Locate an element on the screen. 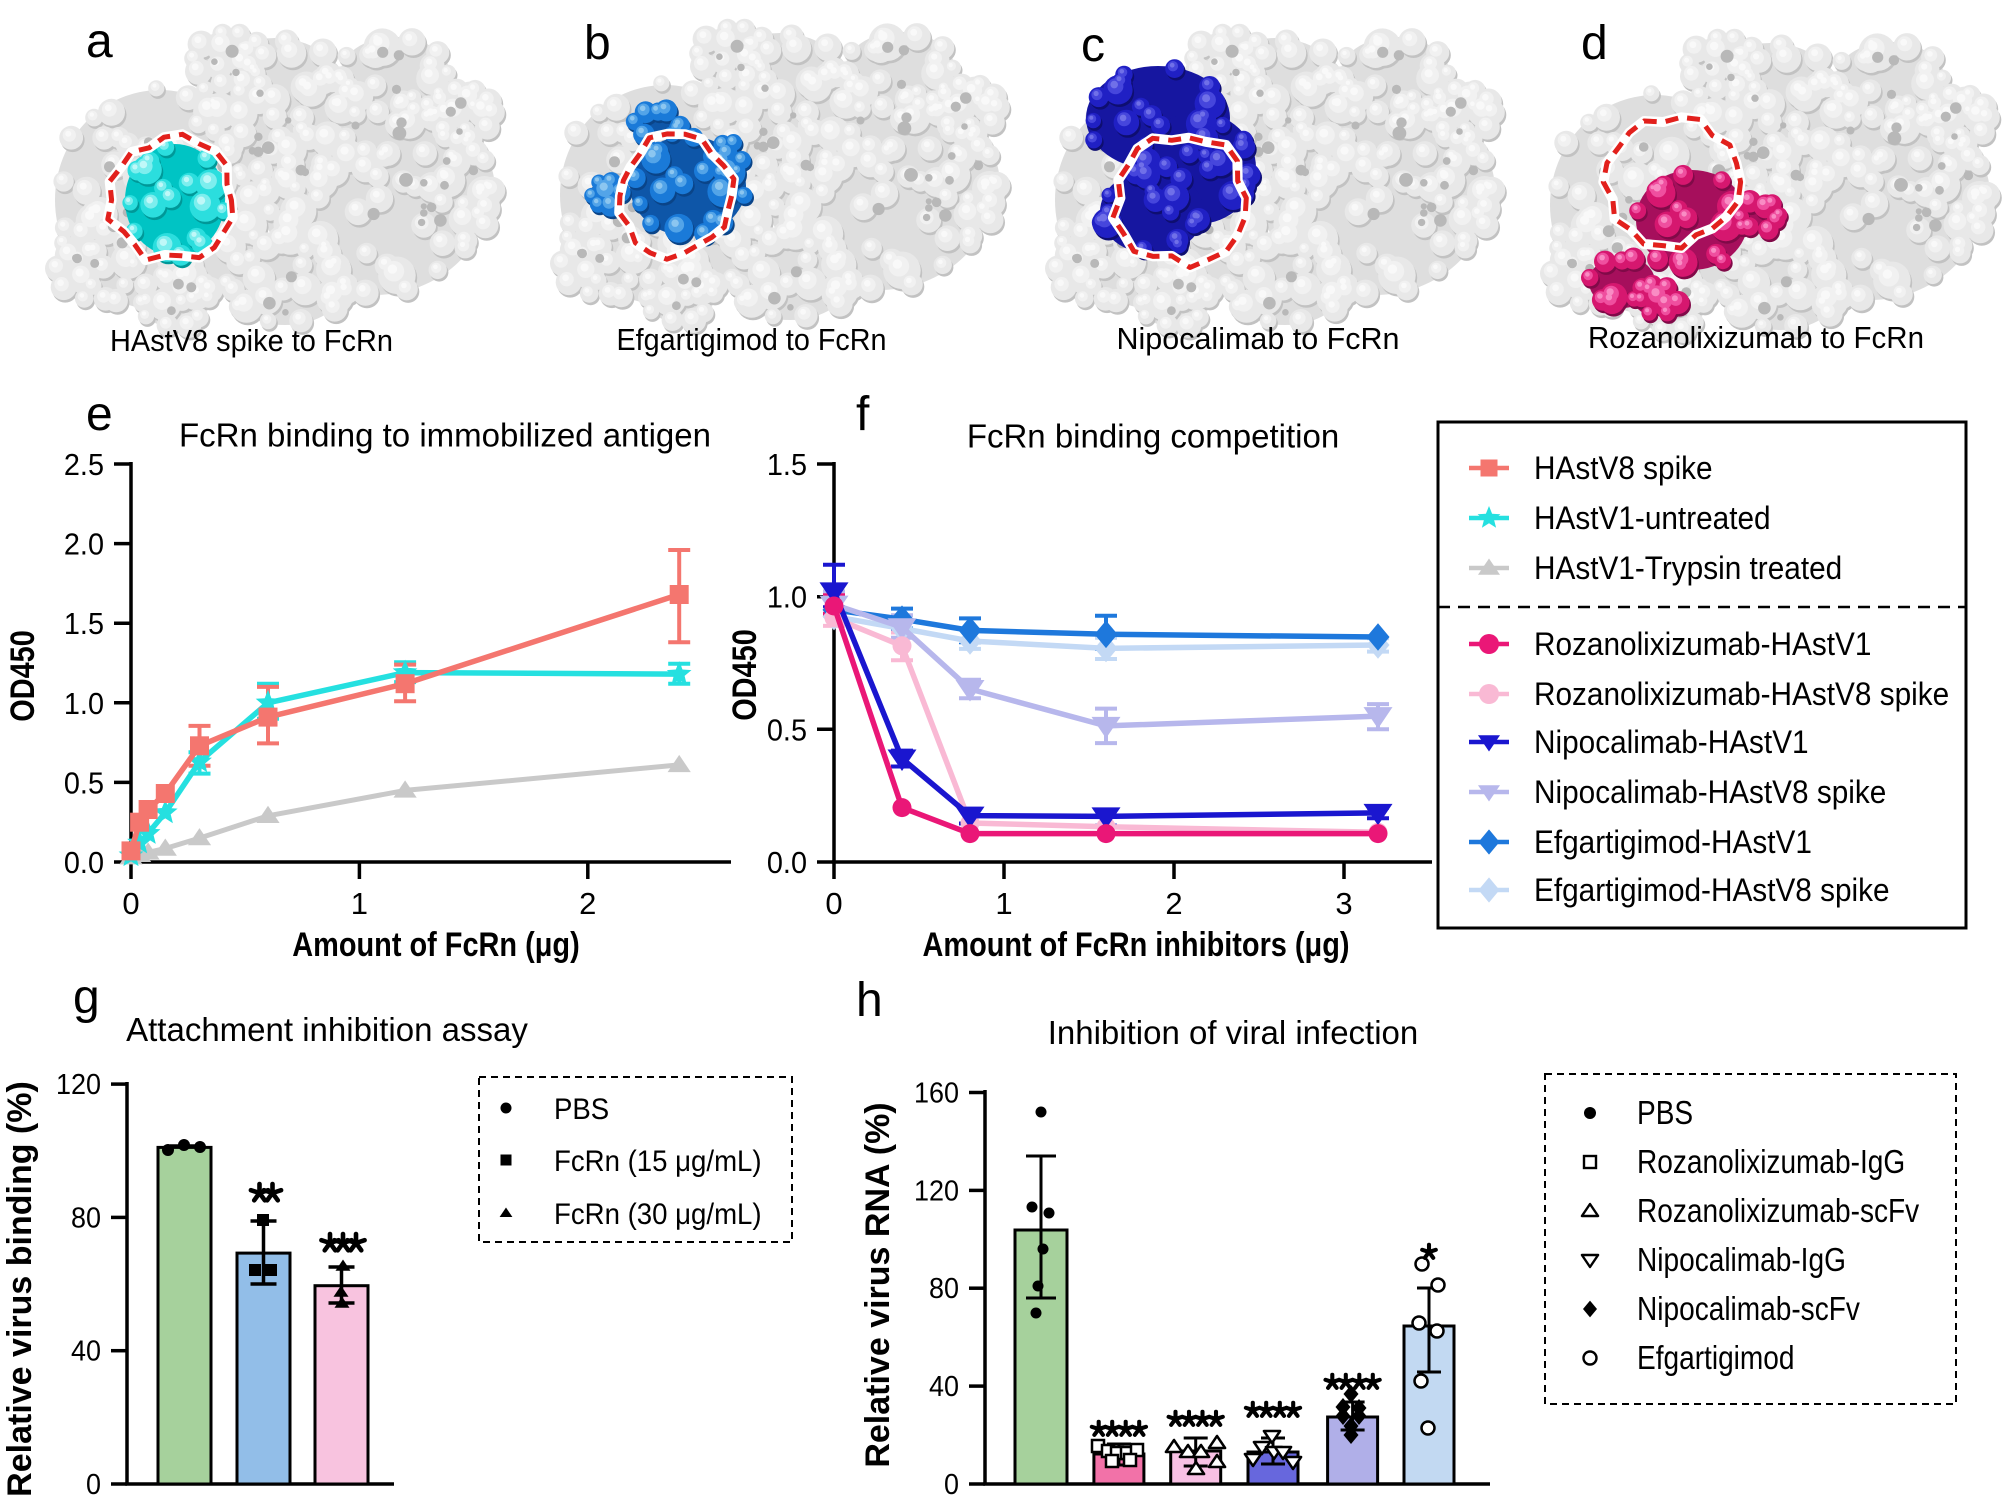 Image resolution: width=2008 pixels, height=1499 pixels. svg-text: g is located at coordinates (86, 997).